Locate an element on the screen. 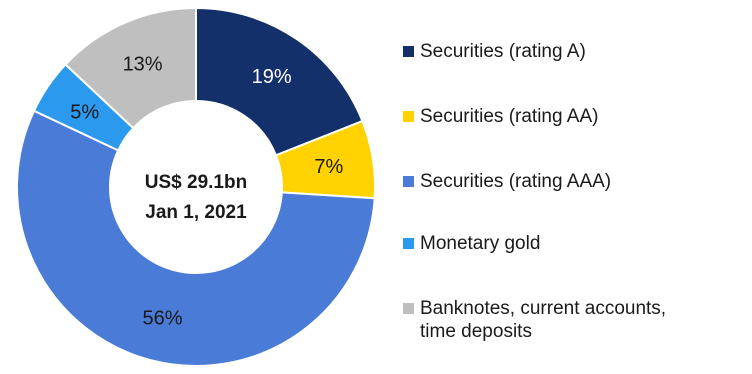 Image resolution: width=752 pixels, height=374 pixels. center-date-label: Jan 1, 2021 is located at coordinates (196, 212).